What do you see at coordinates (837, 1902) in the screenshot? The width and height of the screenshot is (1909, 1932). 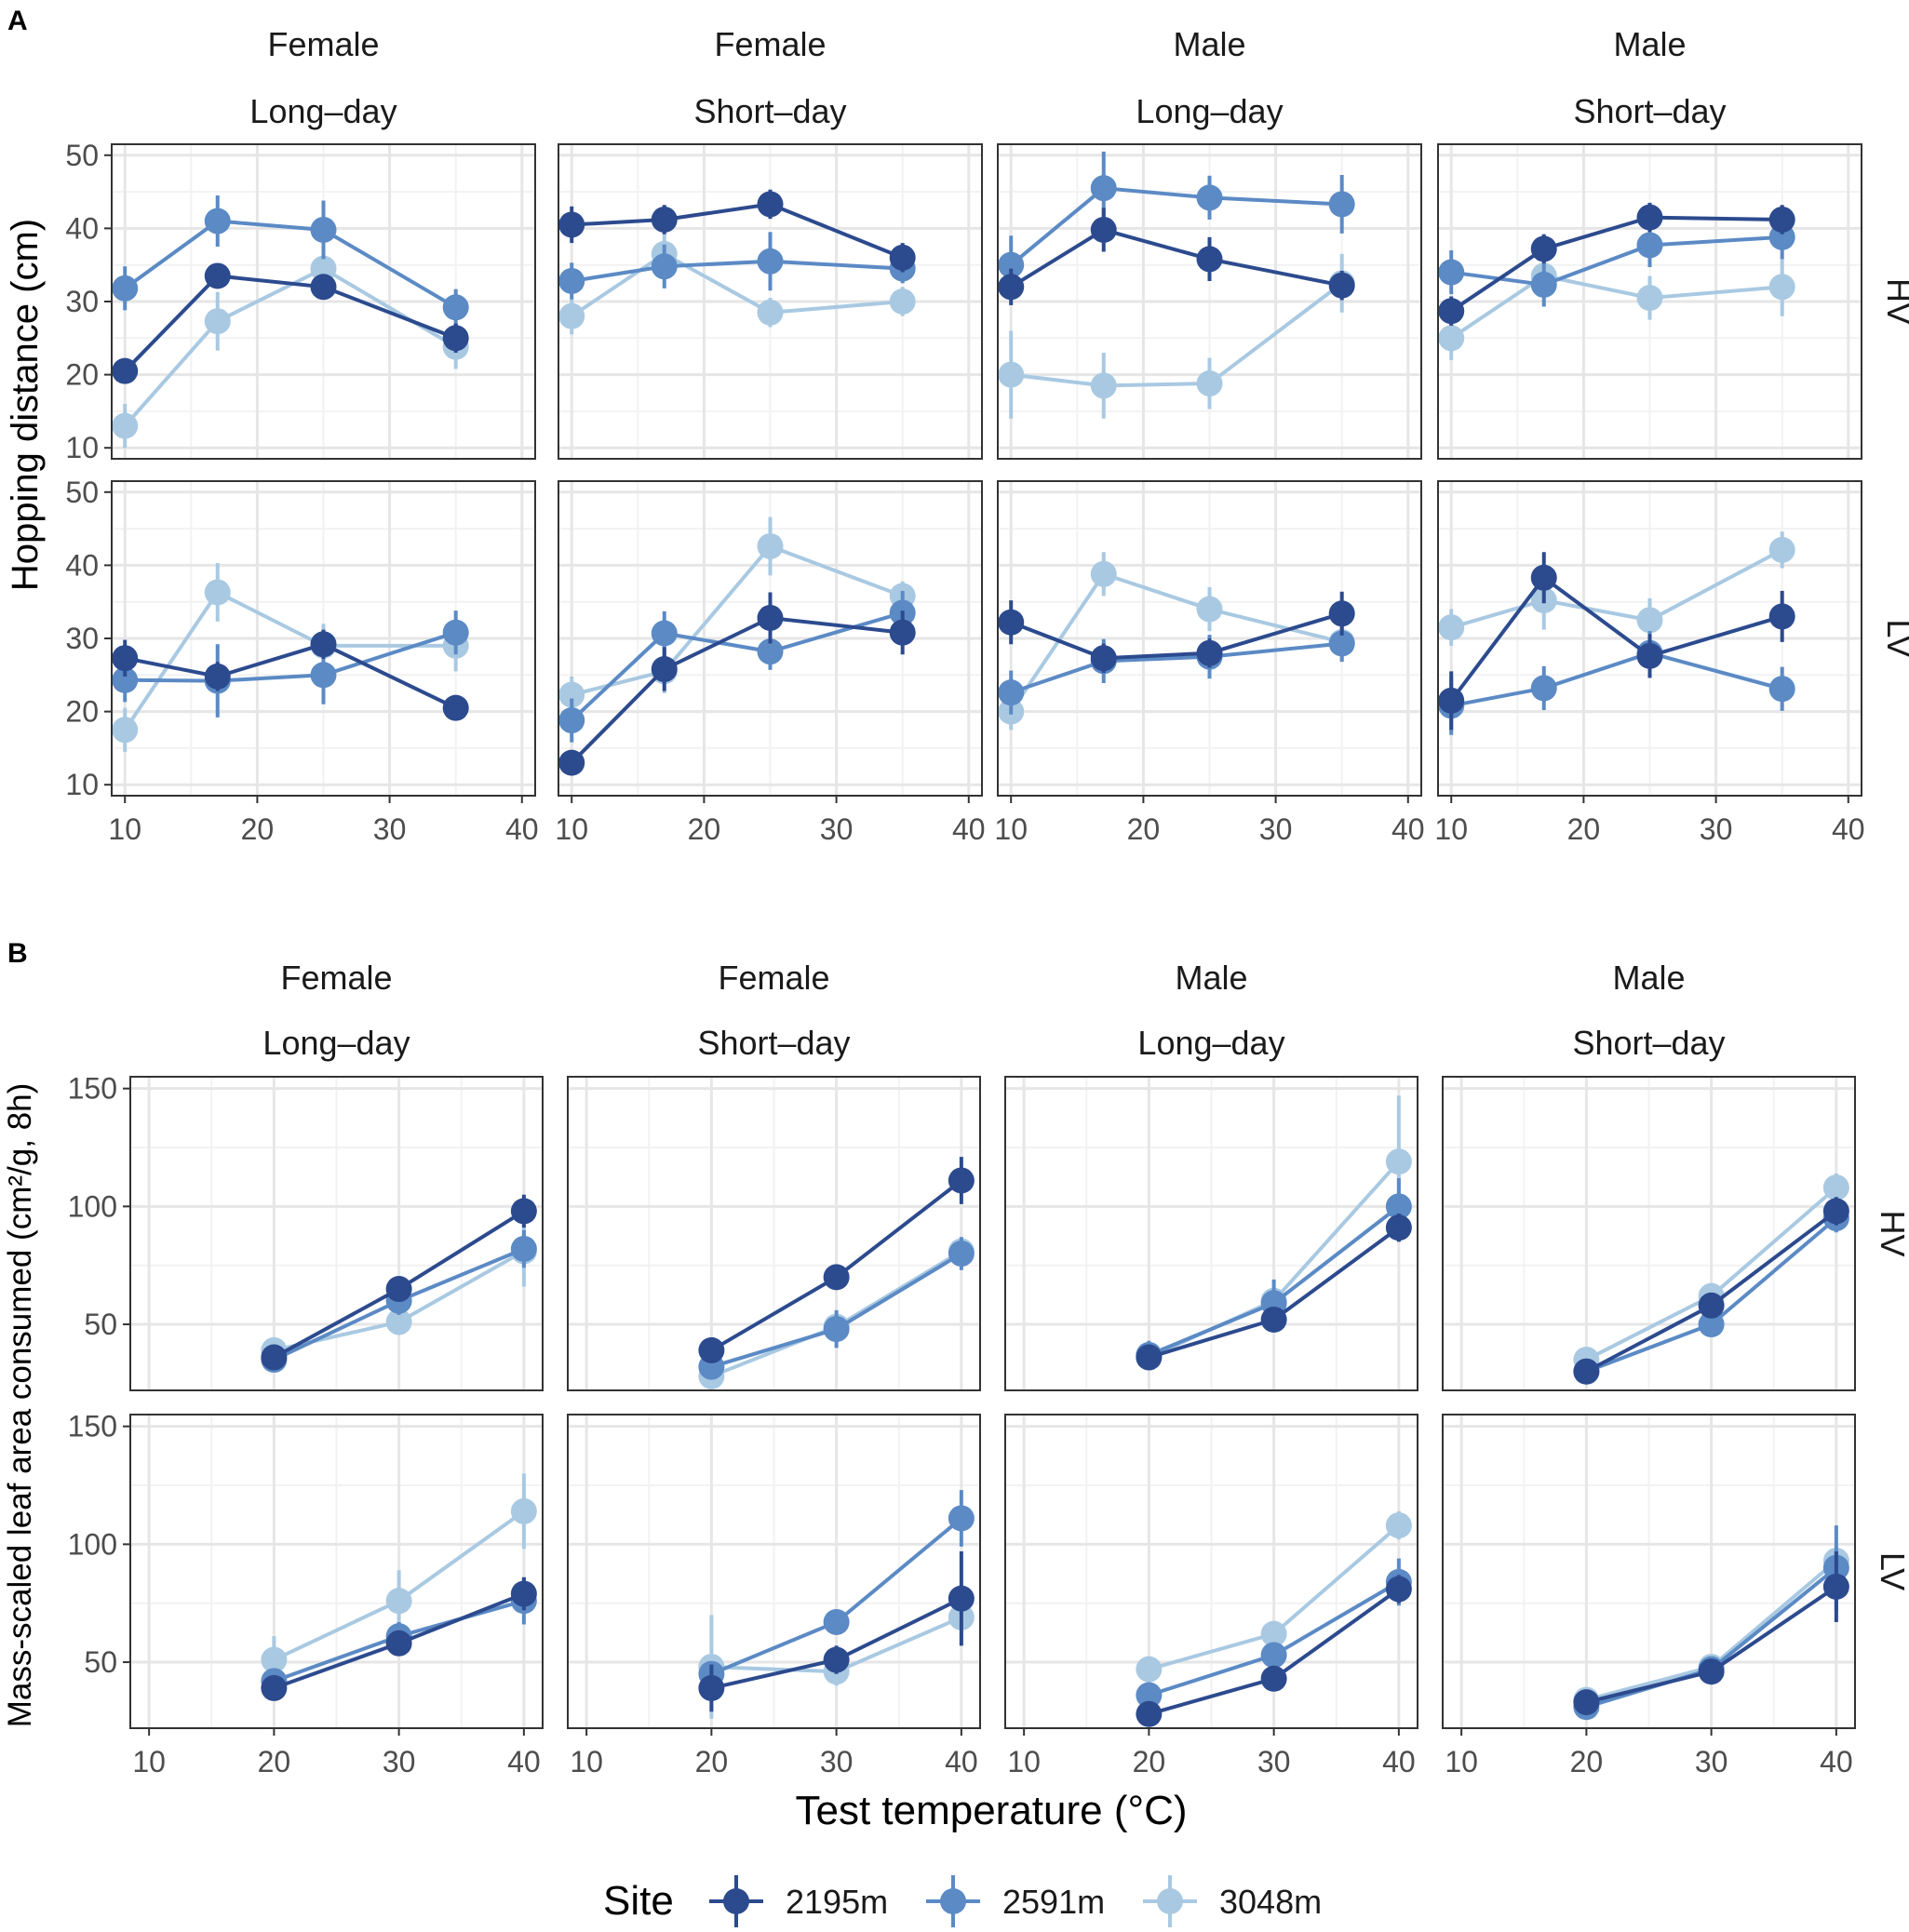 I see `legend-label-2195m: 2195m` at bounding box center [837, 1902].